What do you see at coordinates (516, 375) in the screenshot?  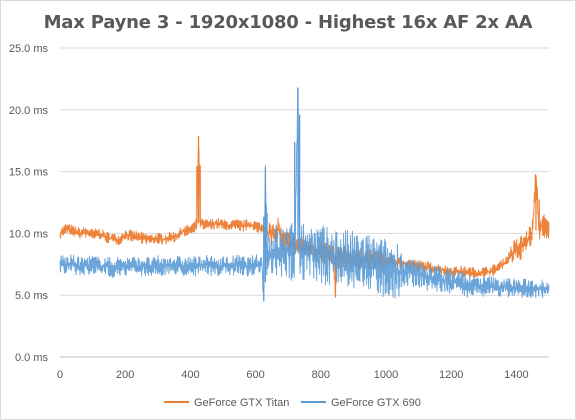 I see `x-tick-label: 1400` at bounding box center [516, 375].